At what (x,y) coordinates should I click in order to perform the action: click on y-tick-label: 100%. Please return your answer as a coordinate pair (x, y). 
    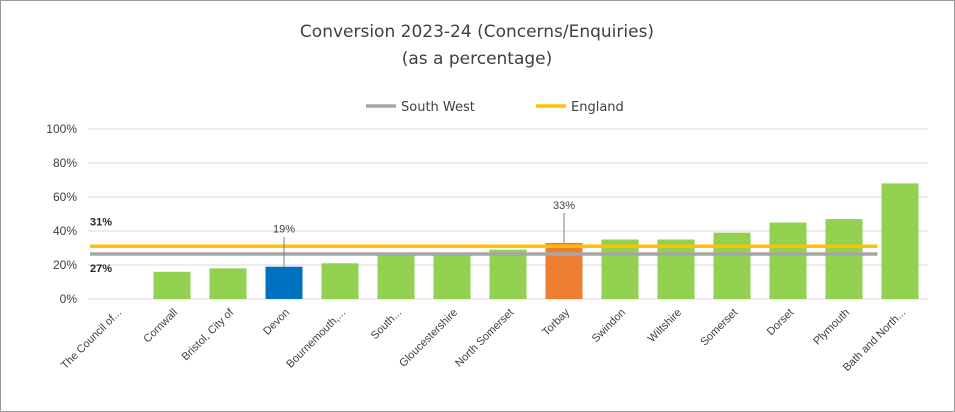
    Looking at the image, I should click on (61, 129).